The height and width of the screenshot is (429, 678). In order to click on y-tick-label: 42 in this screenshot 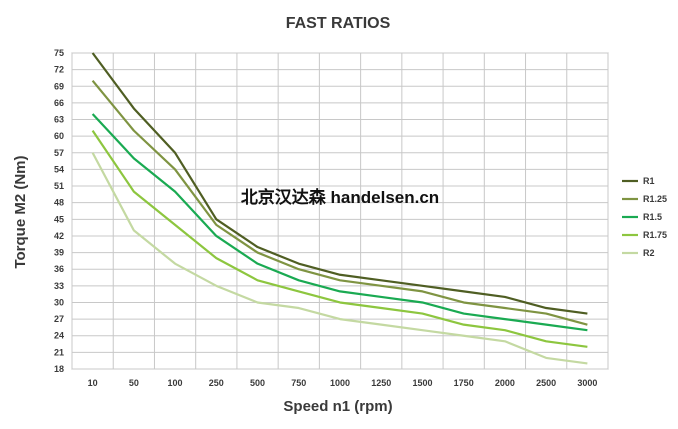, I will do `click(59, 236)`.